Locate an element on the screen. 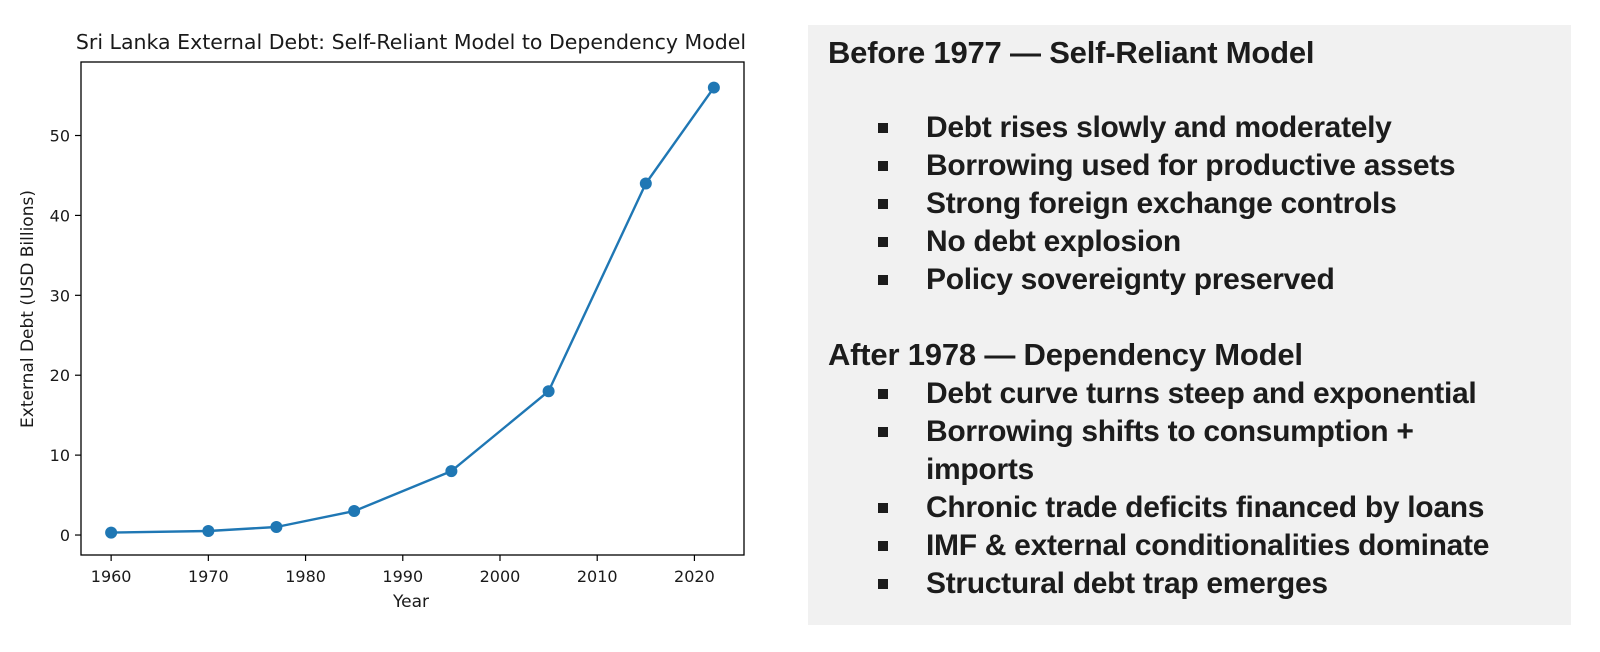  bullet-item: Chronic trade deficits financed by loans is located at coordinates (1224, 508).